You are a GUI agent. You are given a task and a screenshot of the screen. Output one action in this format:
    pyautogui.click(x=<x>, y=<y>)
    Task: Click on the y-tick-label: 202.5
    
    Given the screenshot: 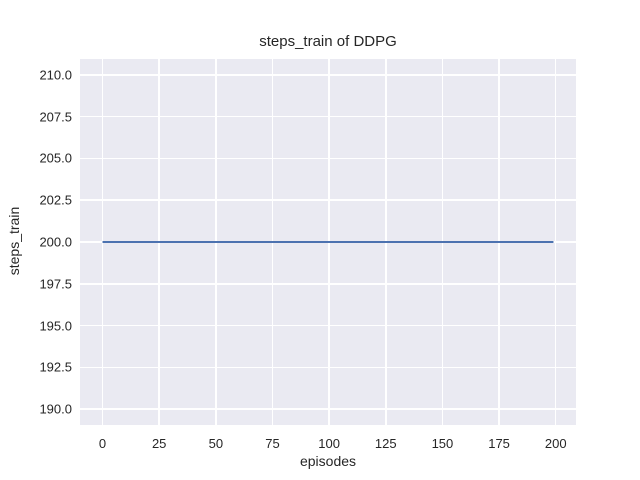 What is the action you would take?
    pyautogui.click(x=55, y=200)
    